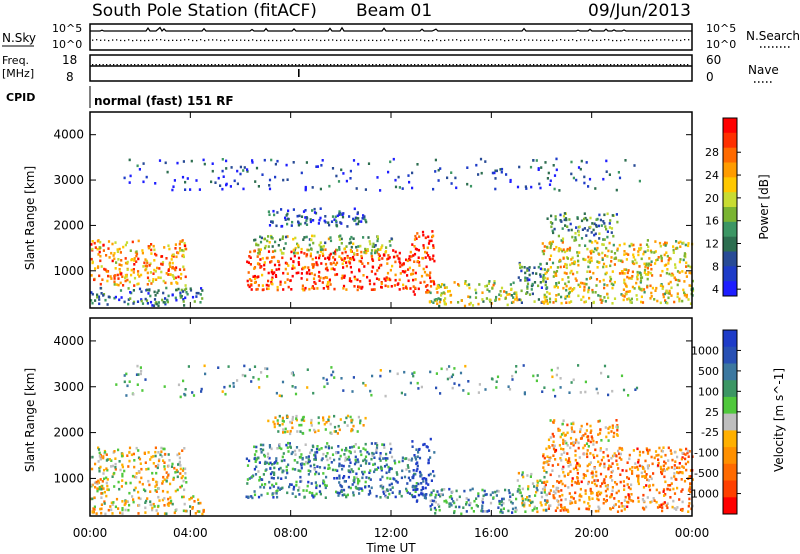 This screenshot has height=554, width=800. Describe the element at coordinates (715, 266) in the screenshot. I see `colorbar-tick-label: 8` at that location.